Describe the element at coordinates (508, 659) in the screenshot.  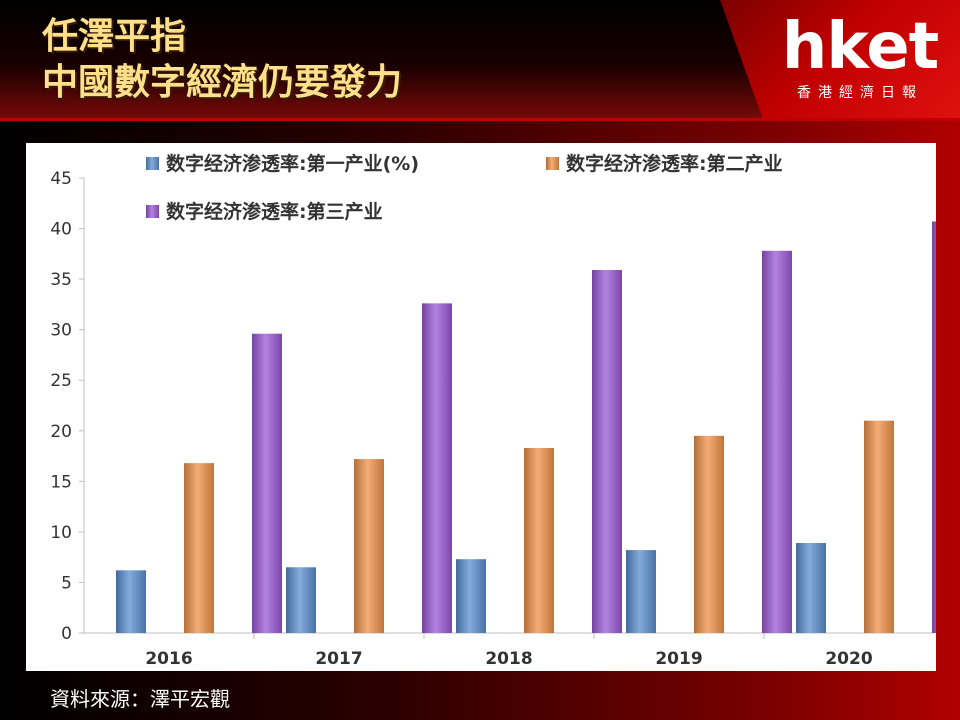
I see `x-tick-label: 2018` at that location.